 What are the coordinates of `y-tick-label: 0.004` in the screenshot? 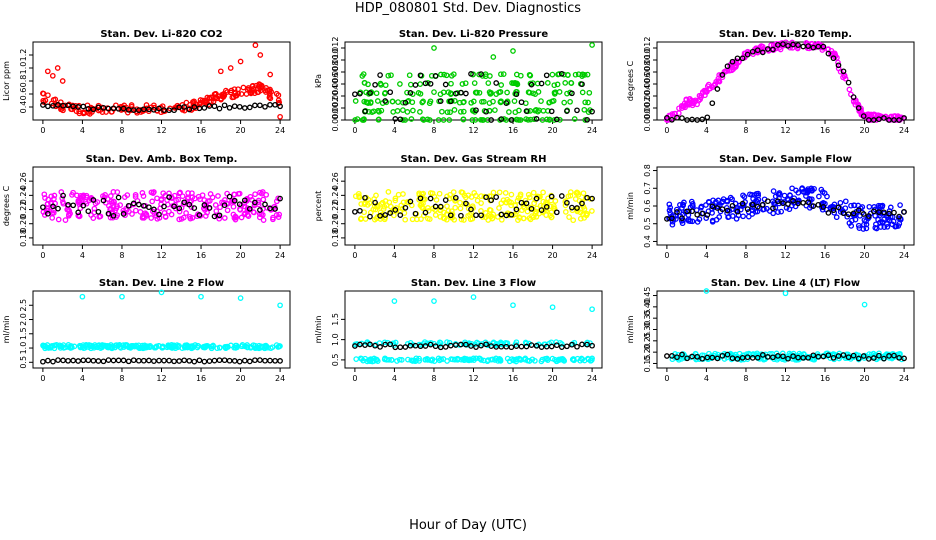 It's located at (335, 96).